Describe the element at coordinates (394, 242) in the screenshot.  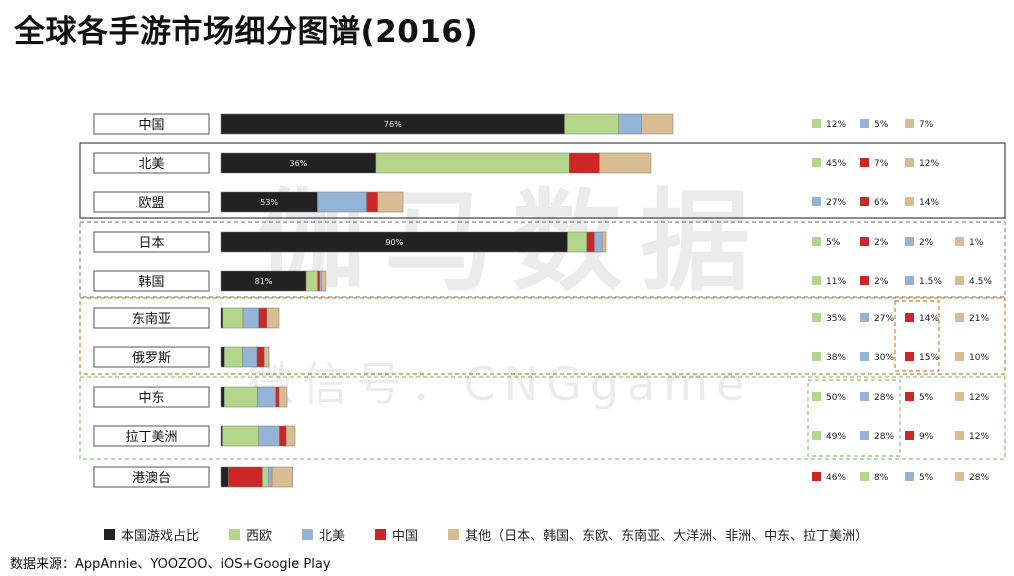
I see `domestic-share-label: 90%` at that location.